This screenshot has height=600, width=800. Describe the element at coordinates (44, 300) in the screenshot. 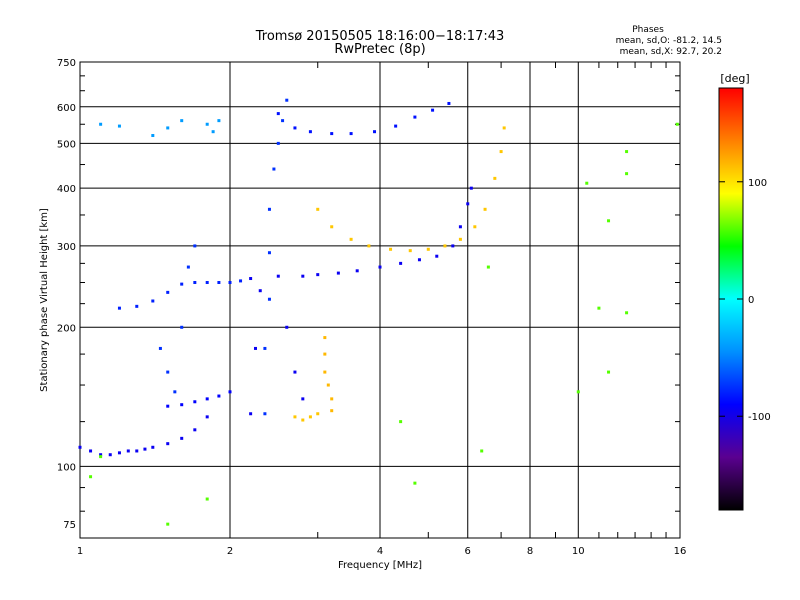

I see `y-axis-label: Stationary phase Virtual Height [km]` at that location.